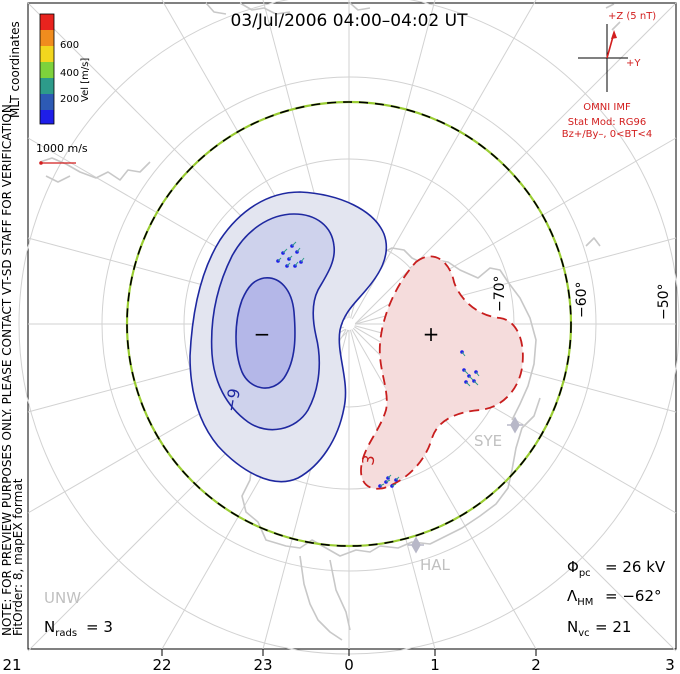  I want to click on stat-vector-count: Nvc = 21, so click(599, 628).